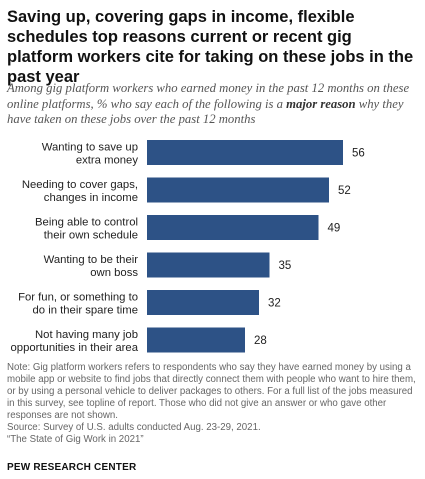  What do you see at coordinates (75, 439) in the screenshot?
I see `report-title: “The State of Gig Work in 2021”` at bounding box center [75, 439].